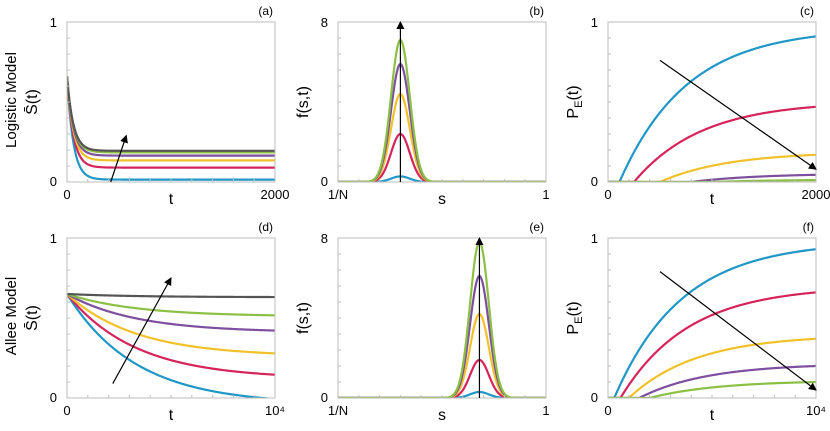  I want to click on row-label-allee: Allee Model, so click(11, 316).